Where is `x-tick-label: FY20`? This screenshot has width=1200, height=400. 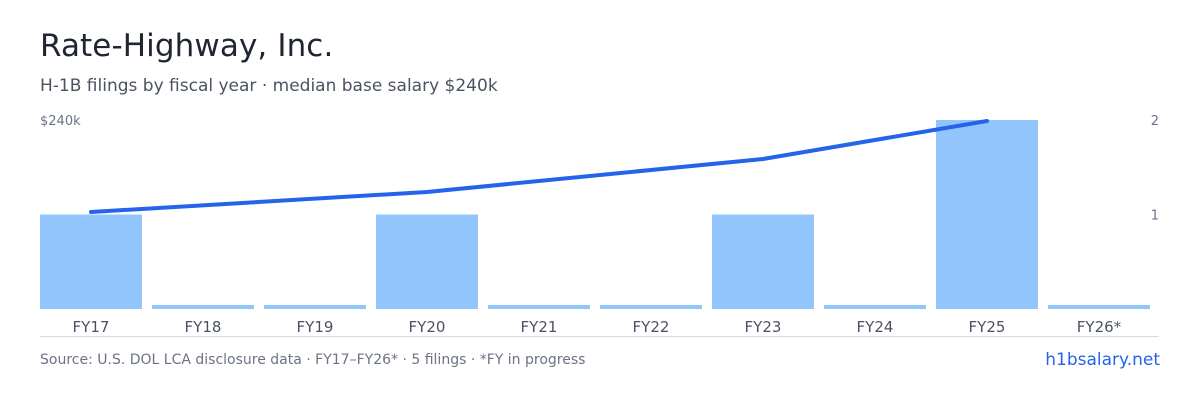 x-tick-label: FY20 is located at coordinates (427, 325).